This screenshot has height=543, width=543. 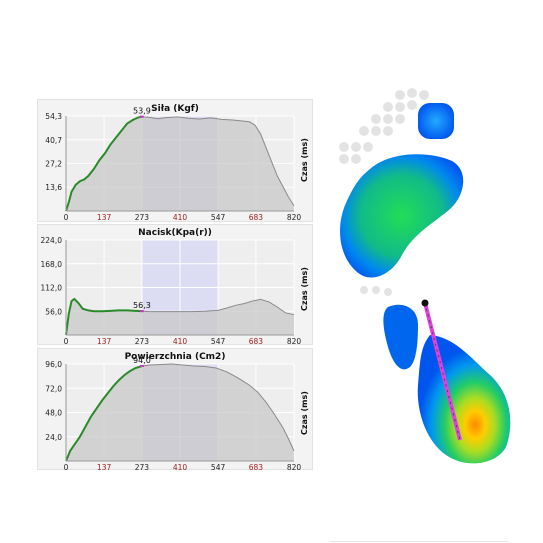 What do you see at coordinates (400, 337) in the screenshot?
I see `lower-toe-pressure-area` at bounding box center [400, 337].